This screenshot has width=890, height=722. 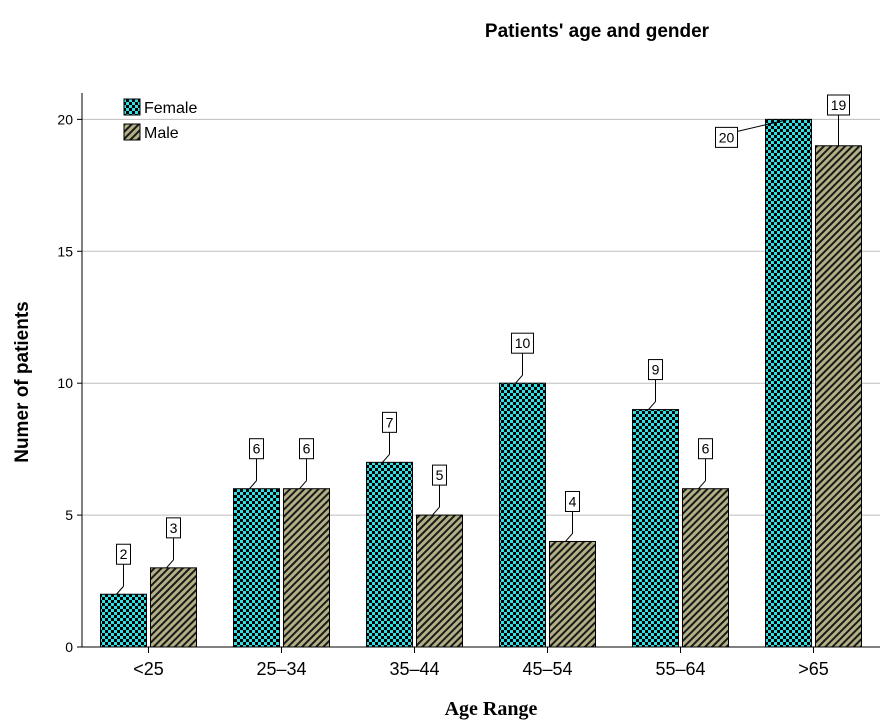 I want to click on y-tick-label: 0, so click(x=69, y=647).